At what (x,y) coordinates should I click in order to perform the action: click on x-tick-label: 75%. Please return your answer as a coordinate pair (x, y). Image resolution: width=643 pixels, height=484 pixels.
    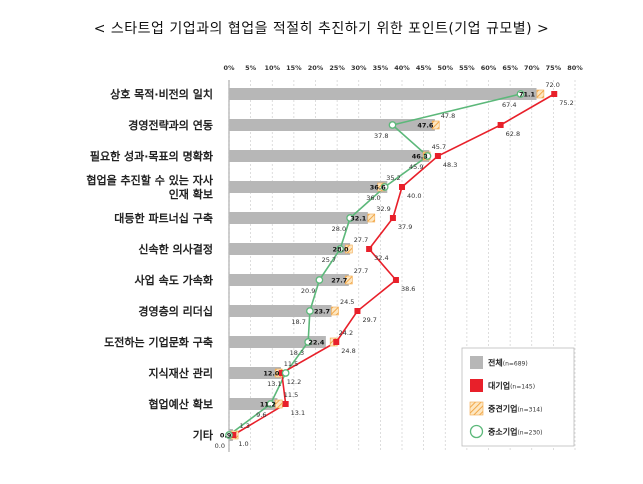
    Looking at the image, I should click on (554, 68).